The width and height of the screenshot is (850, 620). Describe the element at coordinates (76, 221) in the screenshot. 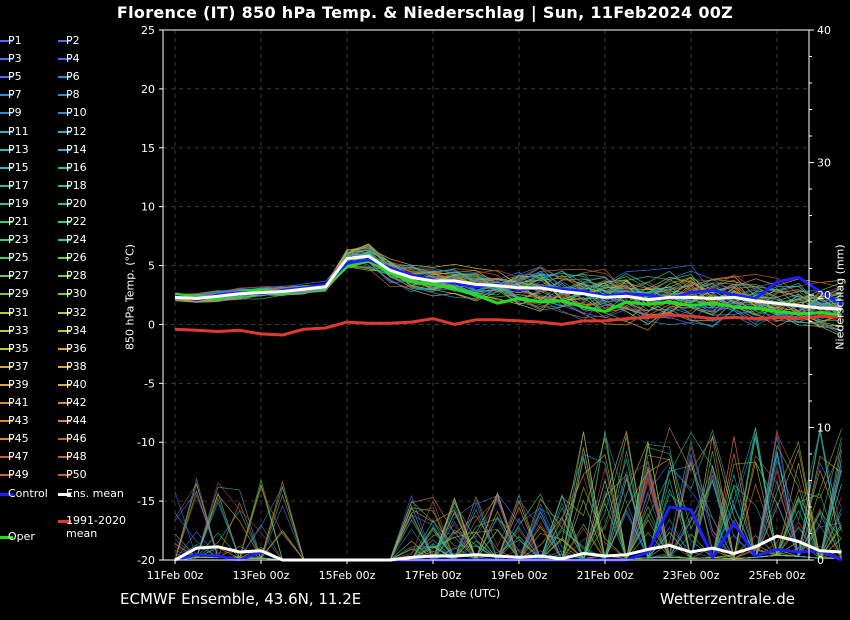

I see `legend-label: P22` at that location.